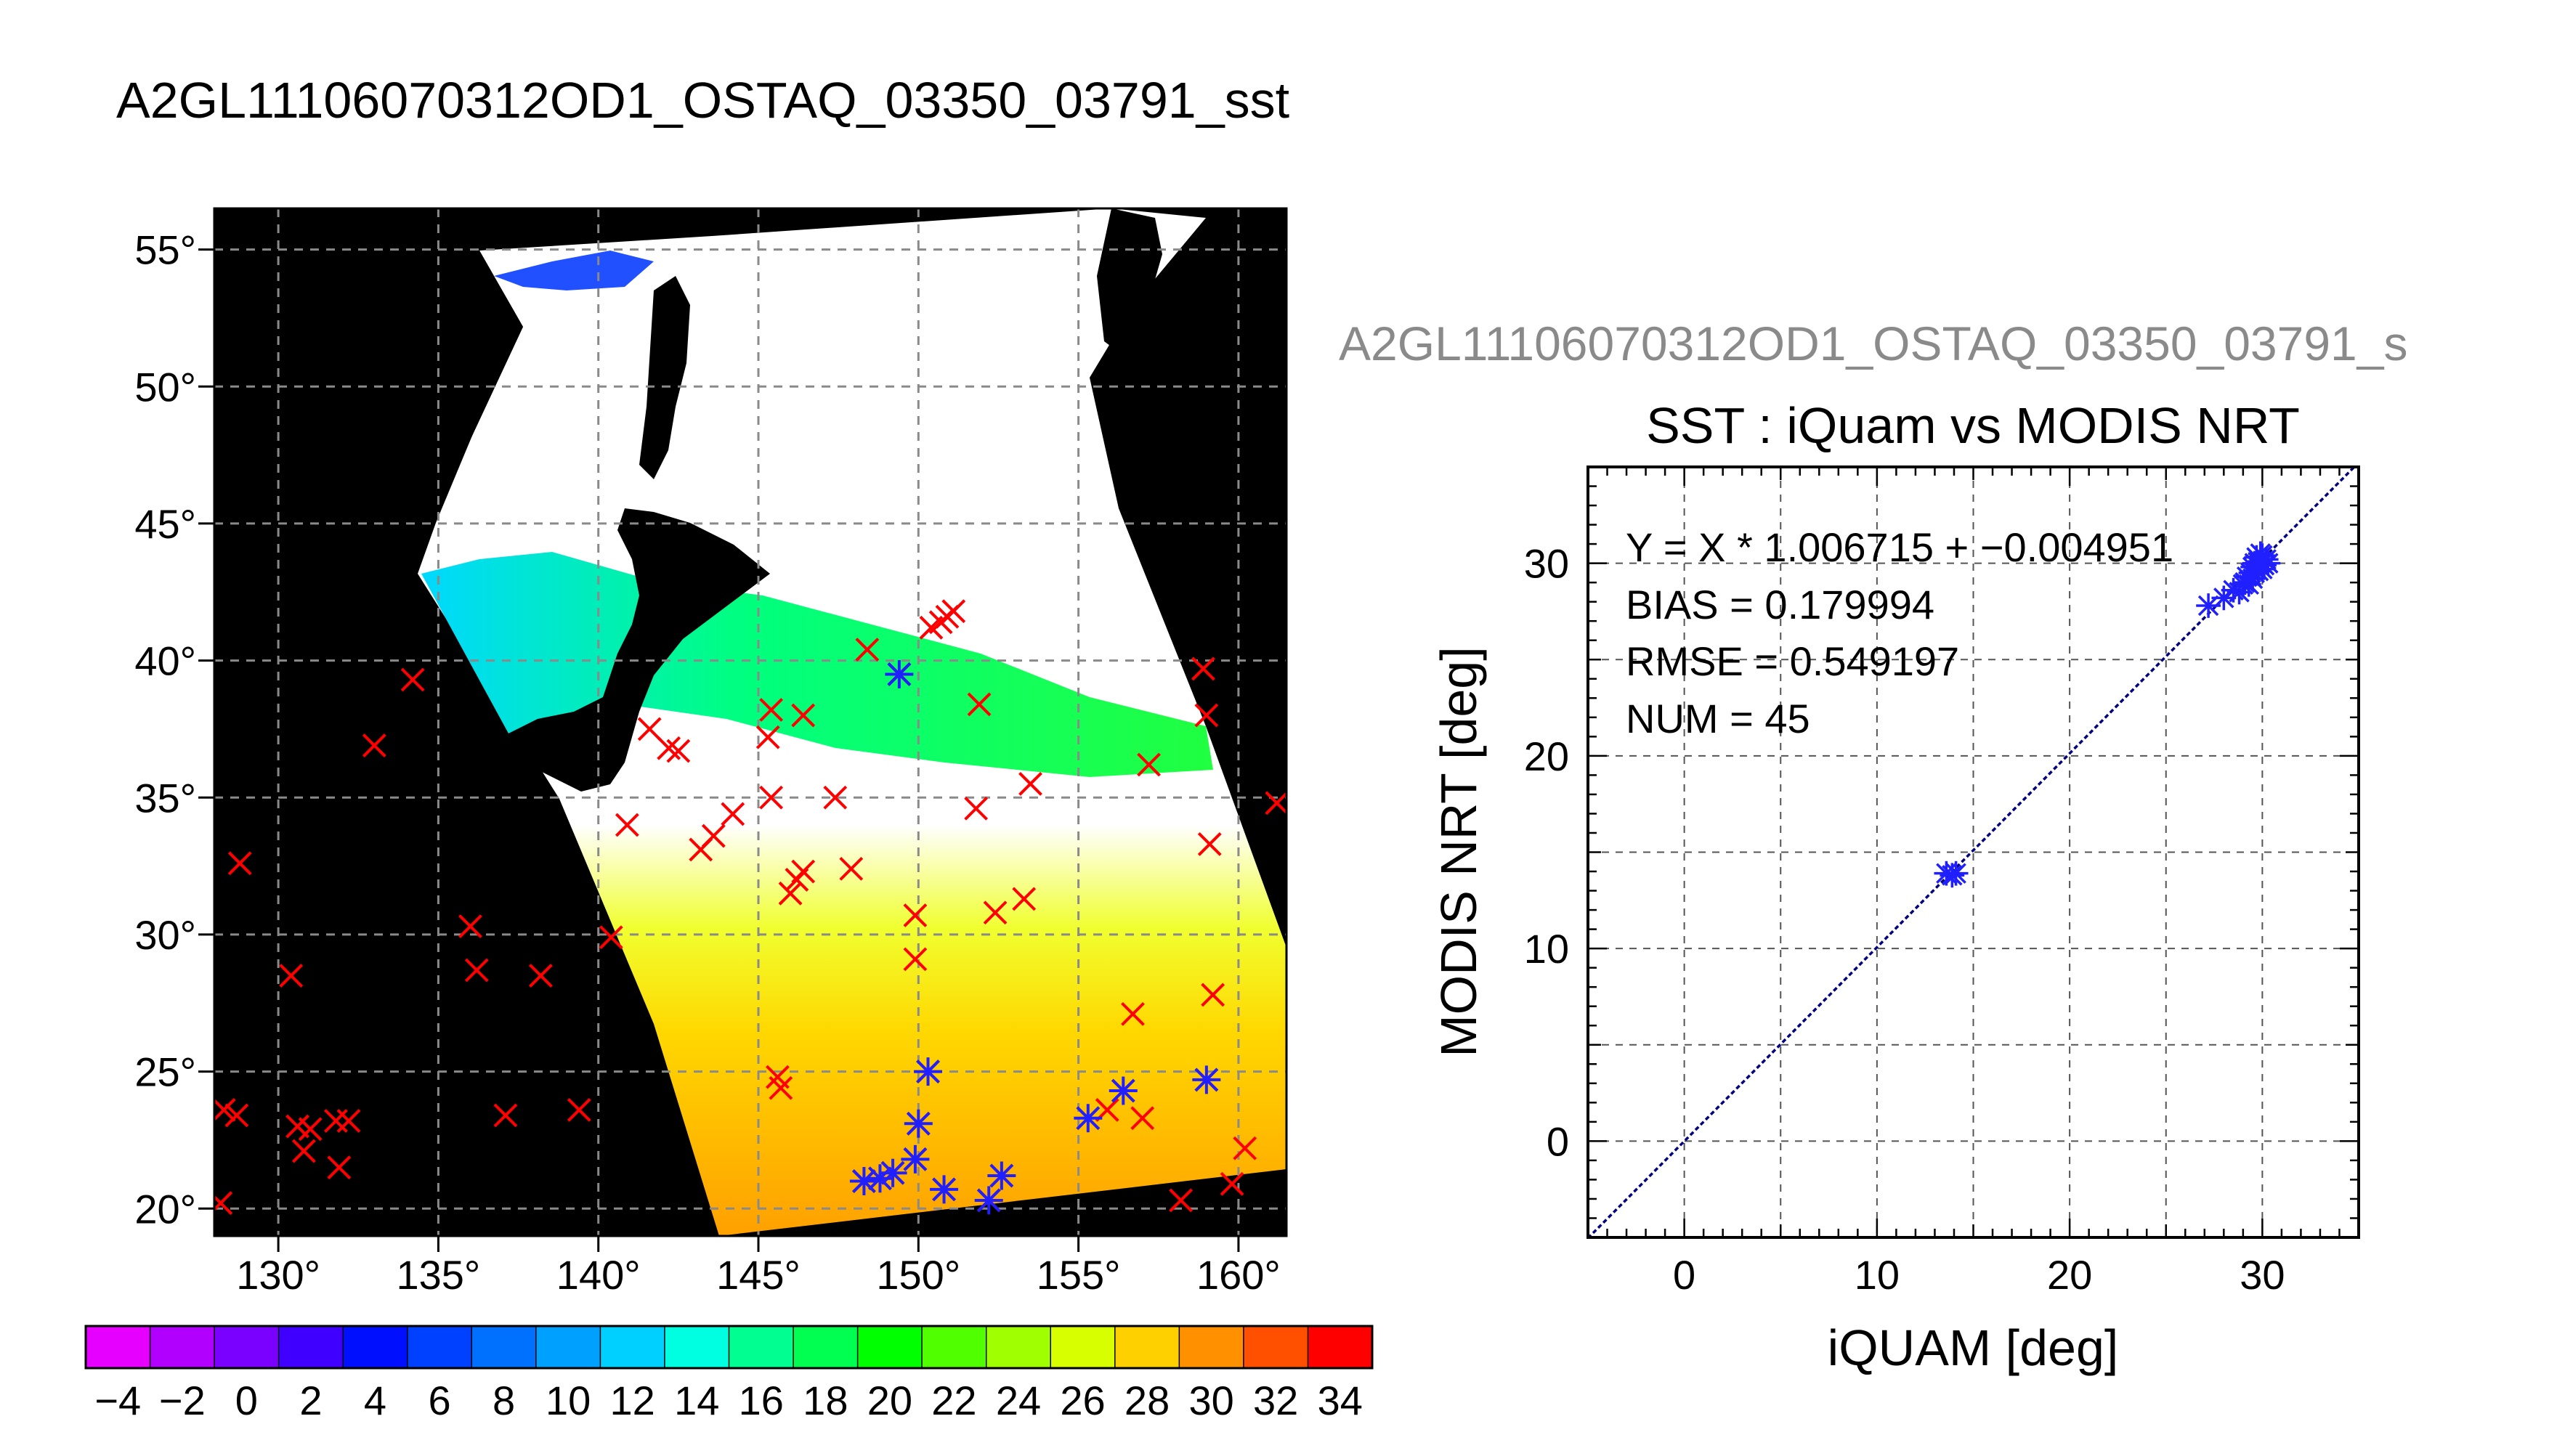 The image size is (2549, 1456). Describe the element at coordinates (1276, 1401) in the screenshot. I see `colorbar-label: 32` at that location.